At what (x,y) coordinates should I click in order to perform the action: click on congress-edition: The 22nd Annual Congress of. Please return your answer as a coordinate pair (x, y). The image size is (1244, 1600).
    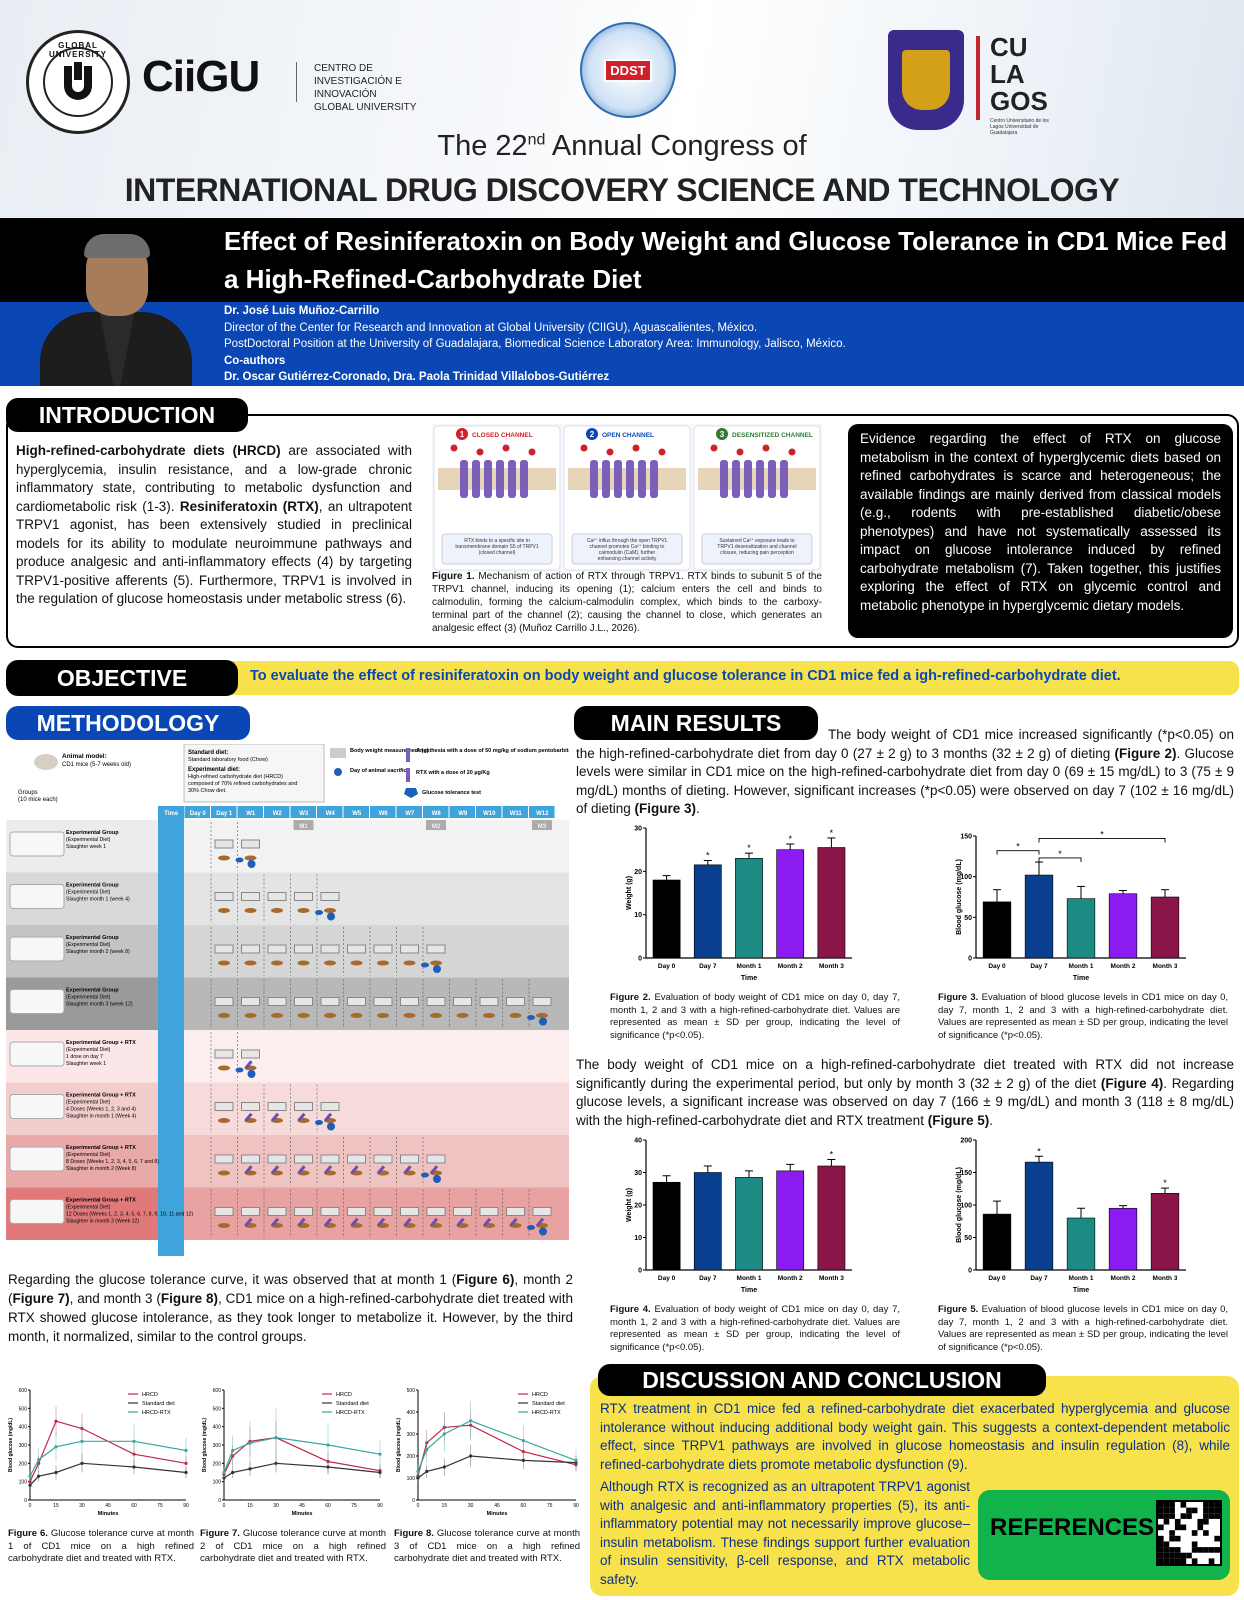
    Looking at the image, I should click on (622, 146).